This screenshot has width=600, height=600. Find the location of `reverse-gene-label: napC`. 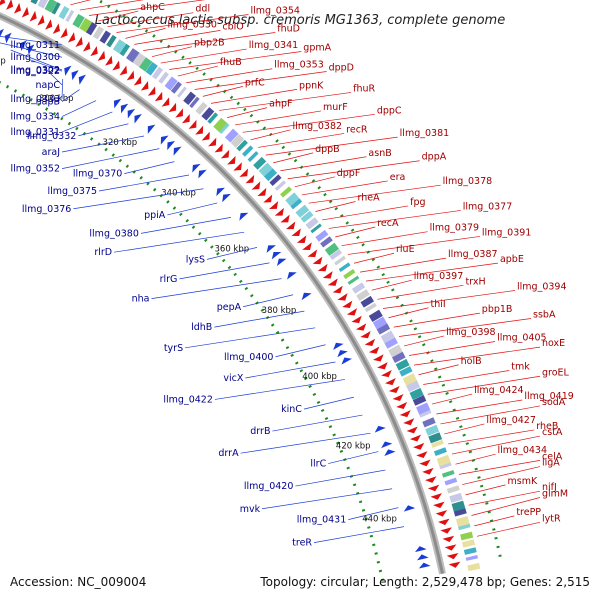

reverse-gene-label: napC is located at coordinates (47, 85).